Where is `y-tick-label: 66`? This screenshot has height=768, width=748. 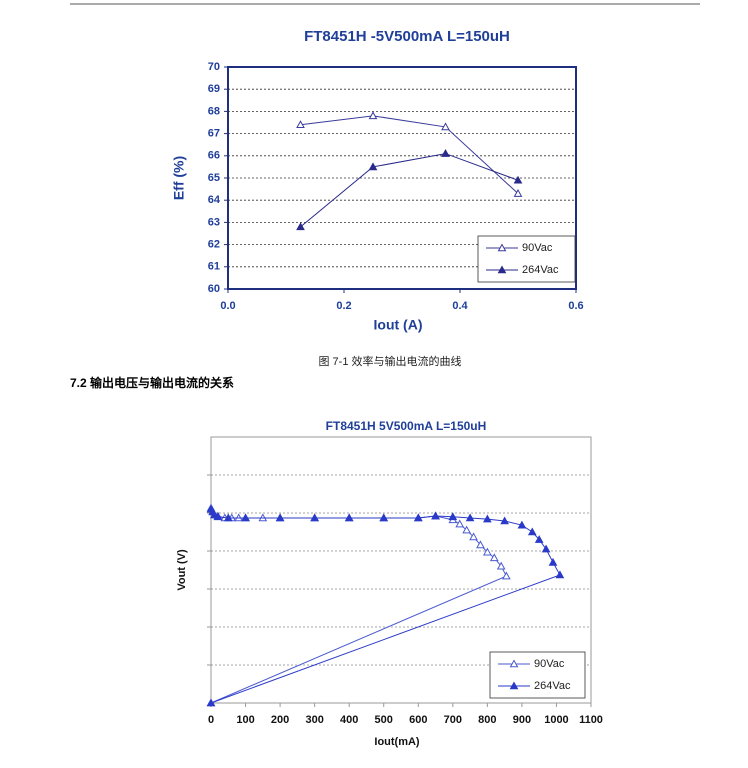
y-tick-label: 66 is located at coordinates (214, 156).